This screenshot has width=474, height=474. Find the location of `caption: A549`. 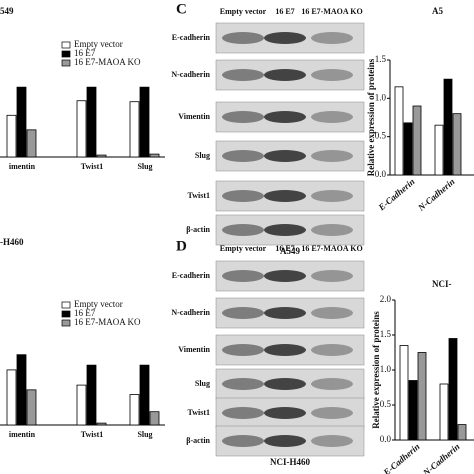

caption: A549 is located at coordinates (290, 251).